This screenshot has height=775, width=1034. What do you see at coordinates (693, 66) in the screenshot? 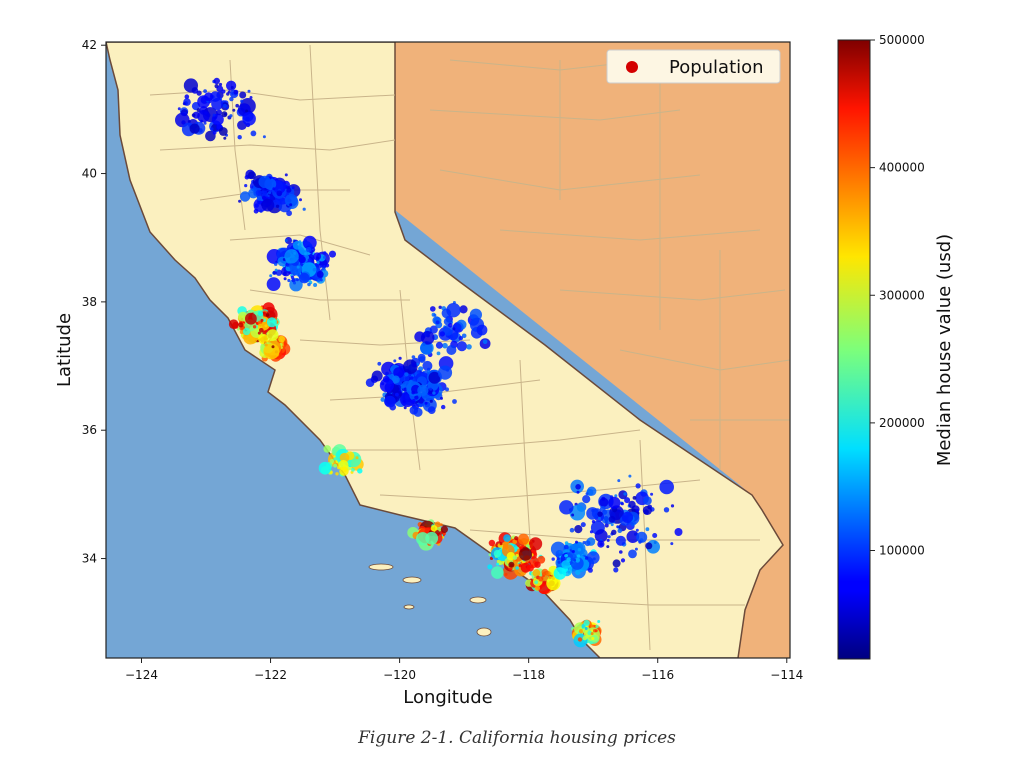
I see `legend: Population` at bounding box center [693, 66].